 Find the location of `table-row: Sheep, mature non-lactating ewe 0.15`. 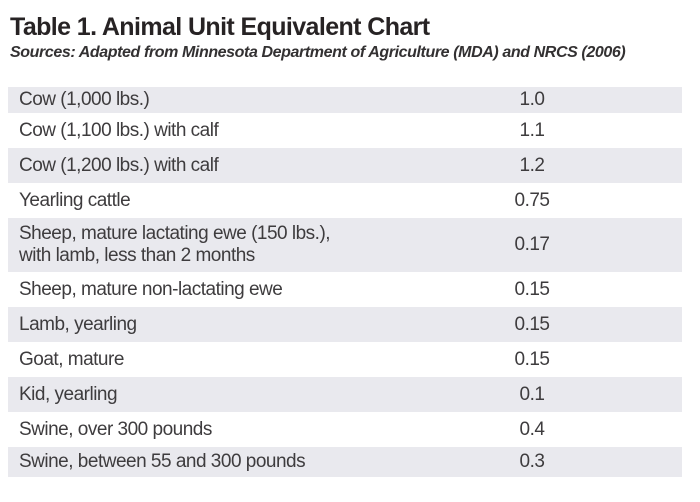

table-row: Sheep, mature non-lactating ewe 0.15 is located at coordinates (345, 289).